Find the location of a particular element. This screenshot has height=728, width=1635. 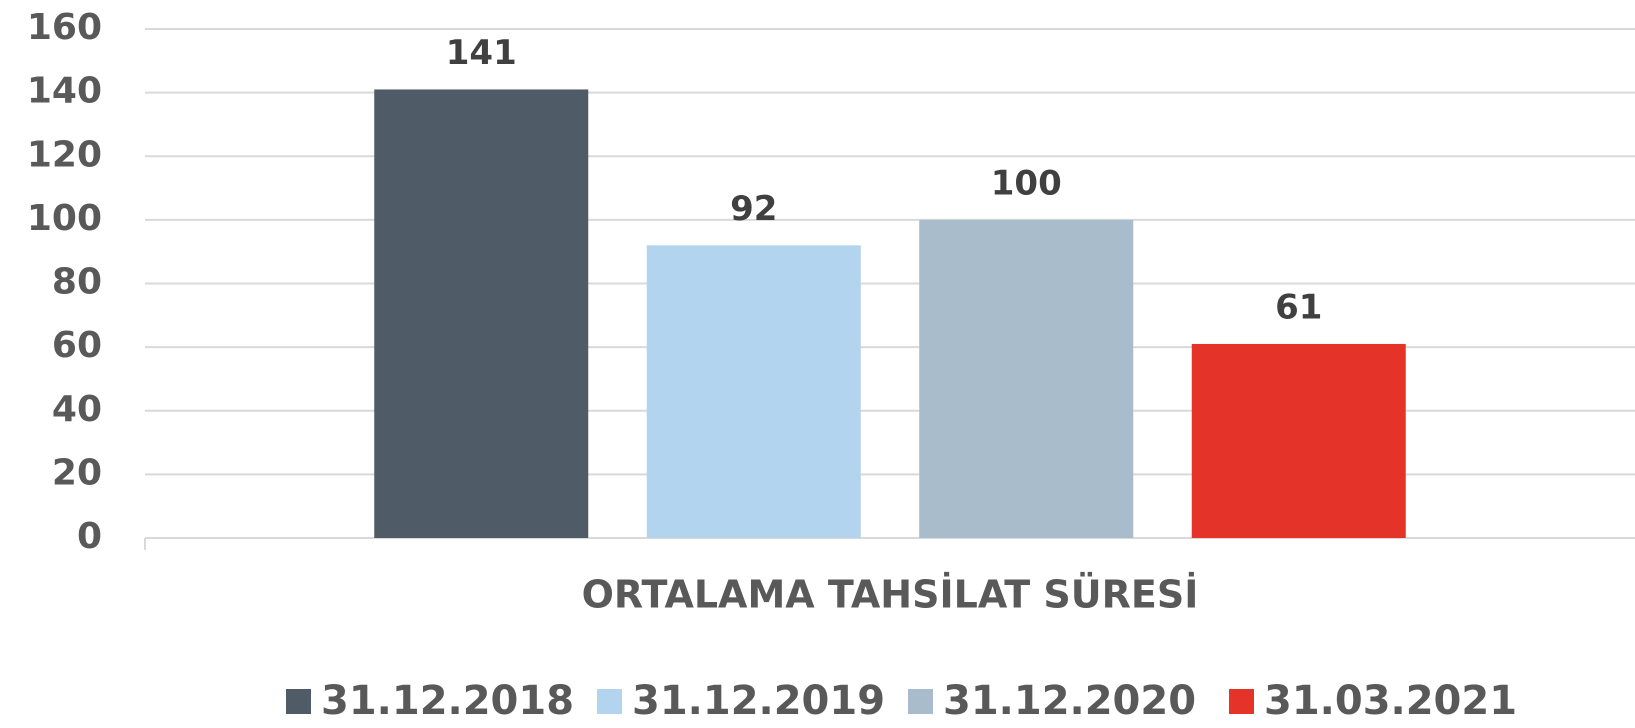

value-label: 141 is located at coordinates (481, 53).